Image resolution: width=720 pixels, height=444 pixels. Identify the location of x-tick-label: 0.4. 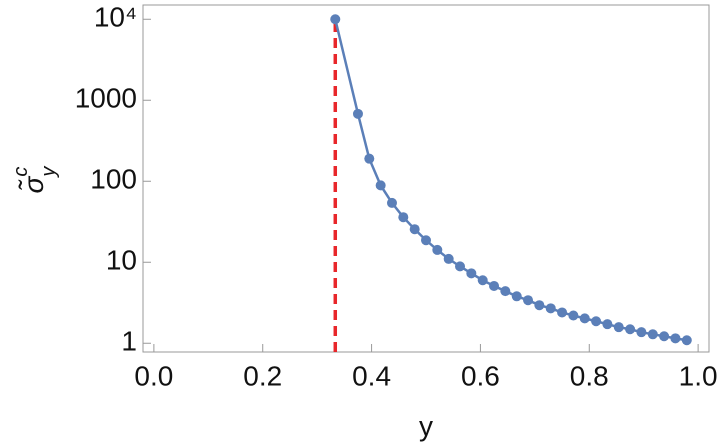
(371, 375).